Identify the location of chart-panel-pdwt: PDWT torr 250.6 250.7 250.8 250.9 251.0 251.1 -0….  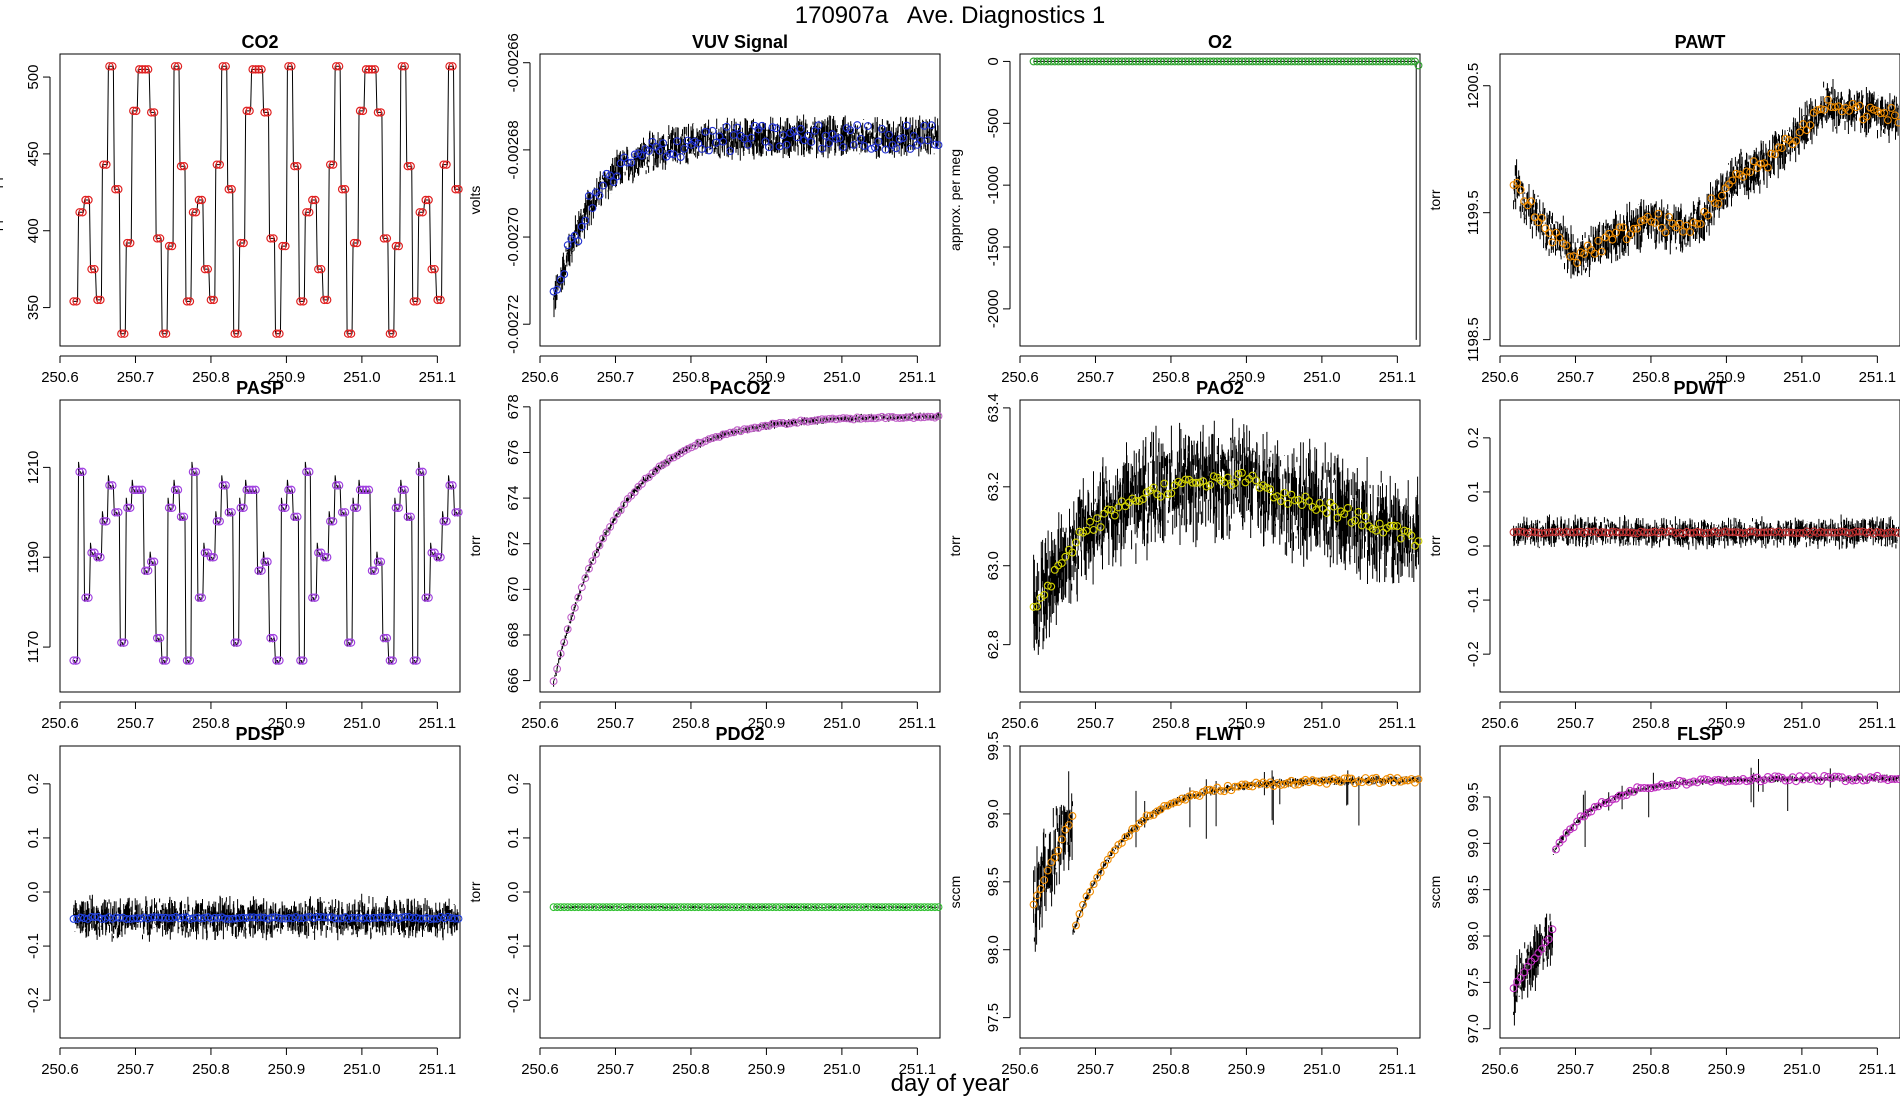
(1663, 555).